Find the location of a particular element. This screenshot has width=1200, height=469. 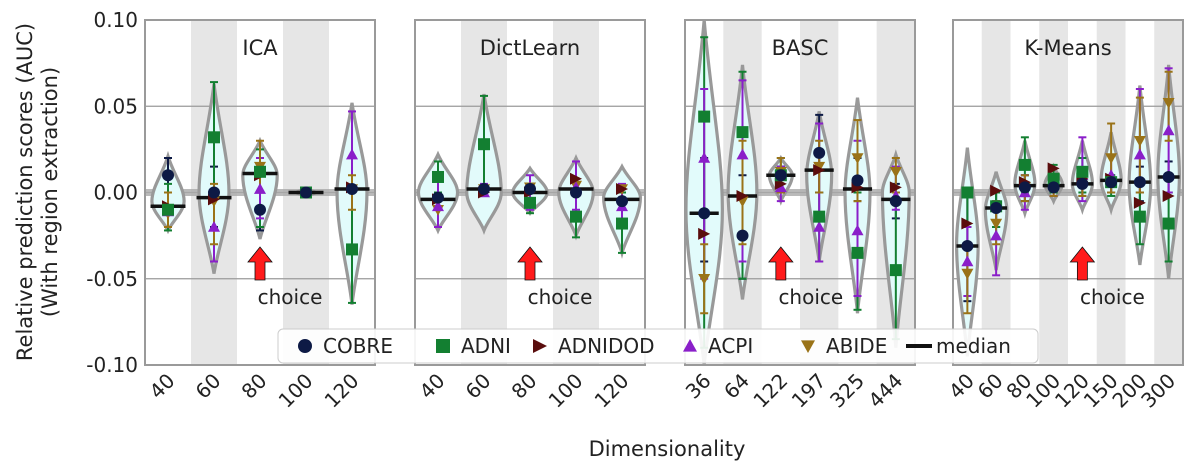

marker-cobre: COBRE 444: -0.005 is located at coordinates (895, 201).